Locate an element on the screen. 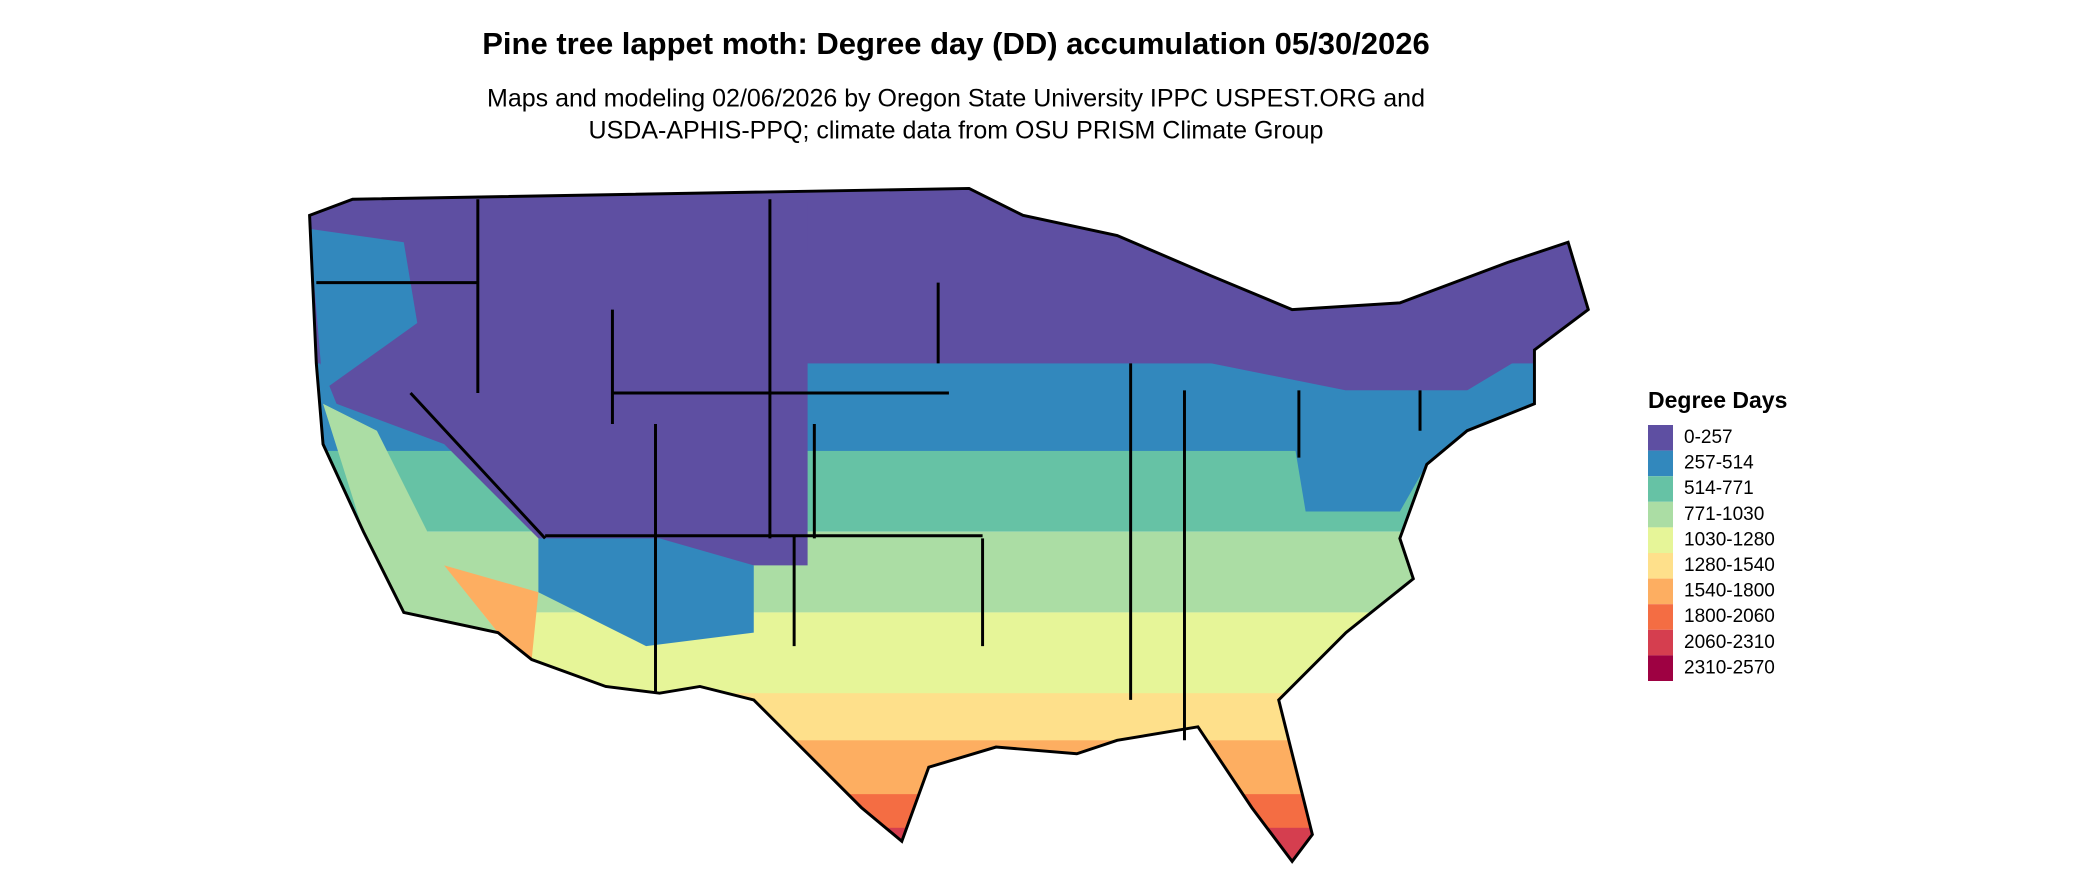 This screenshot has width=2100, height=892. legend-label: 257-514 is located at coordinates (1719, 463).